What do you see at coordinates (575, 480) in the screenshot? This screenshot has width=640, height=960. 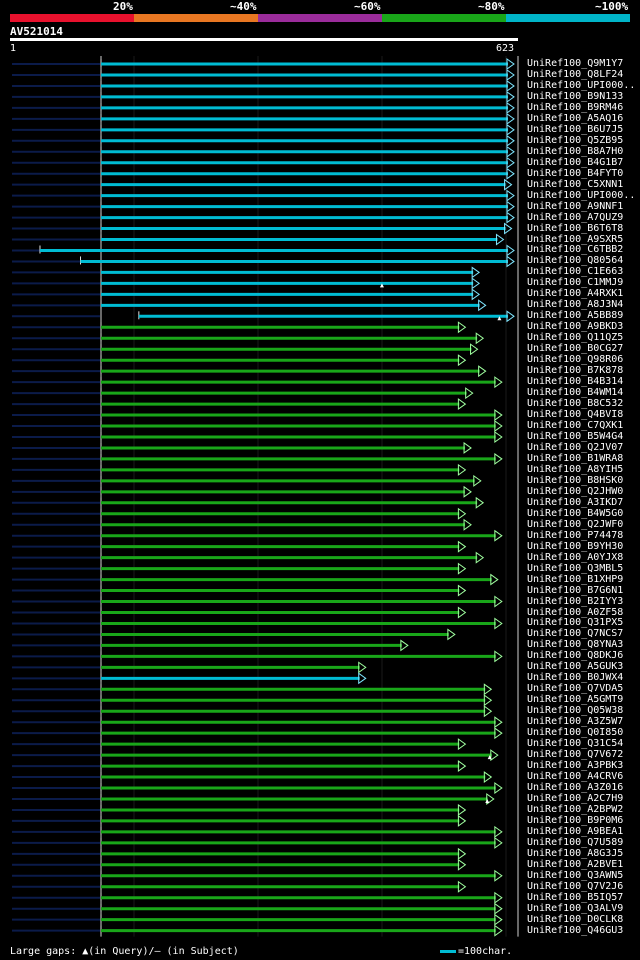 I see `hit-label: UniRef100_B8HSK0` at bounding box center [575, 480].